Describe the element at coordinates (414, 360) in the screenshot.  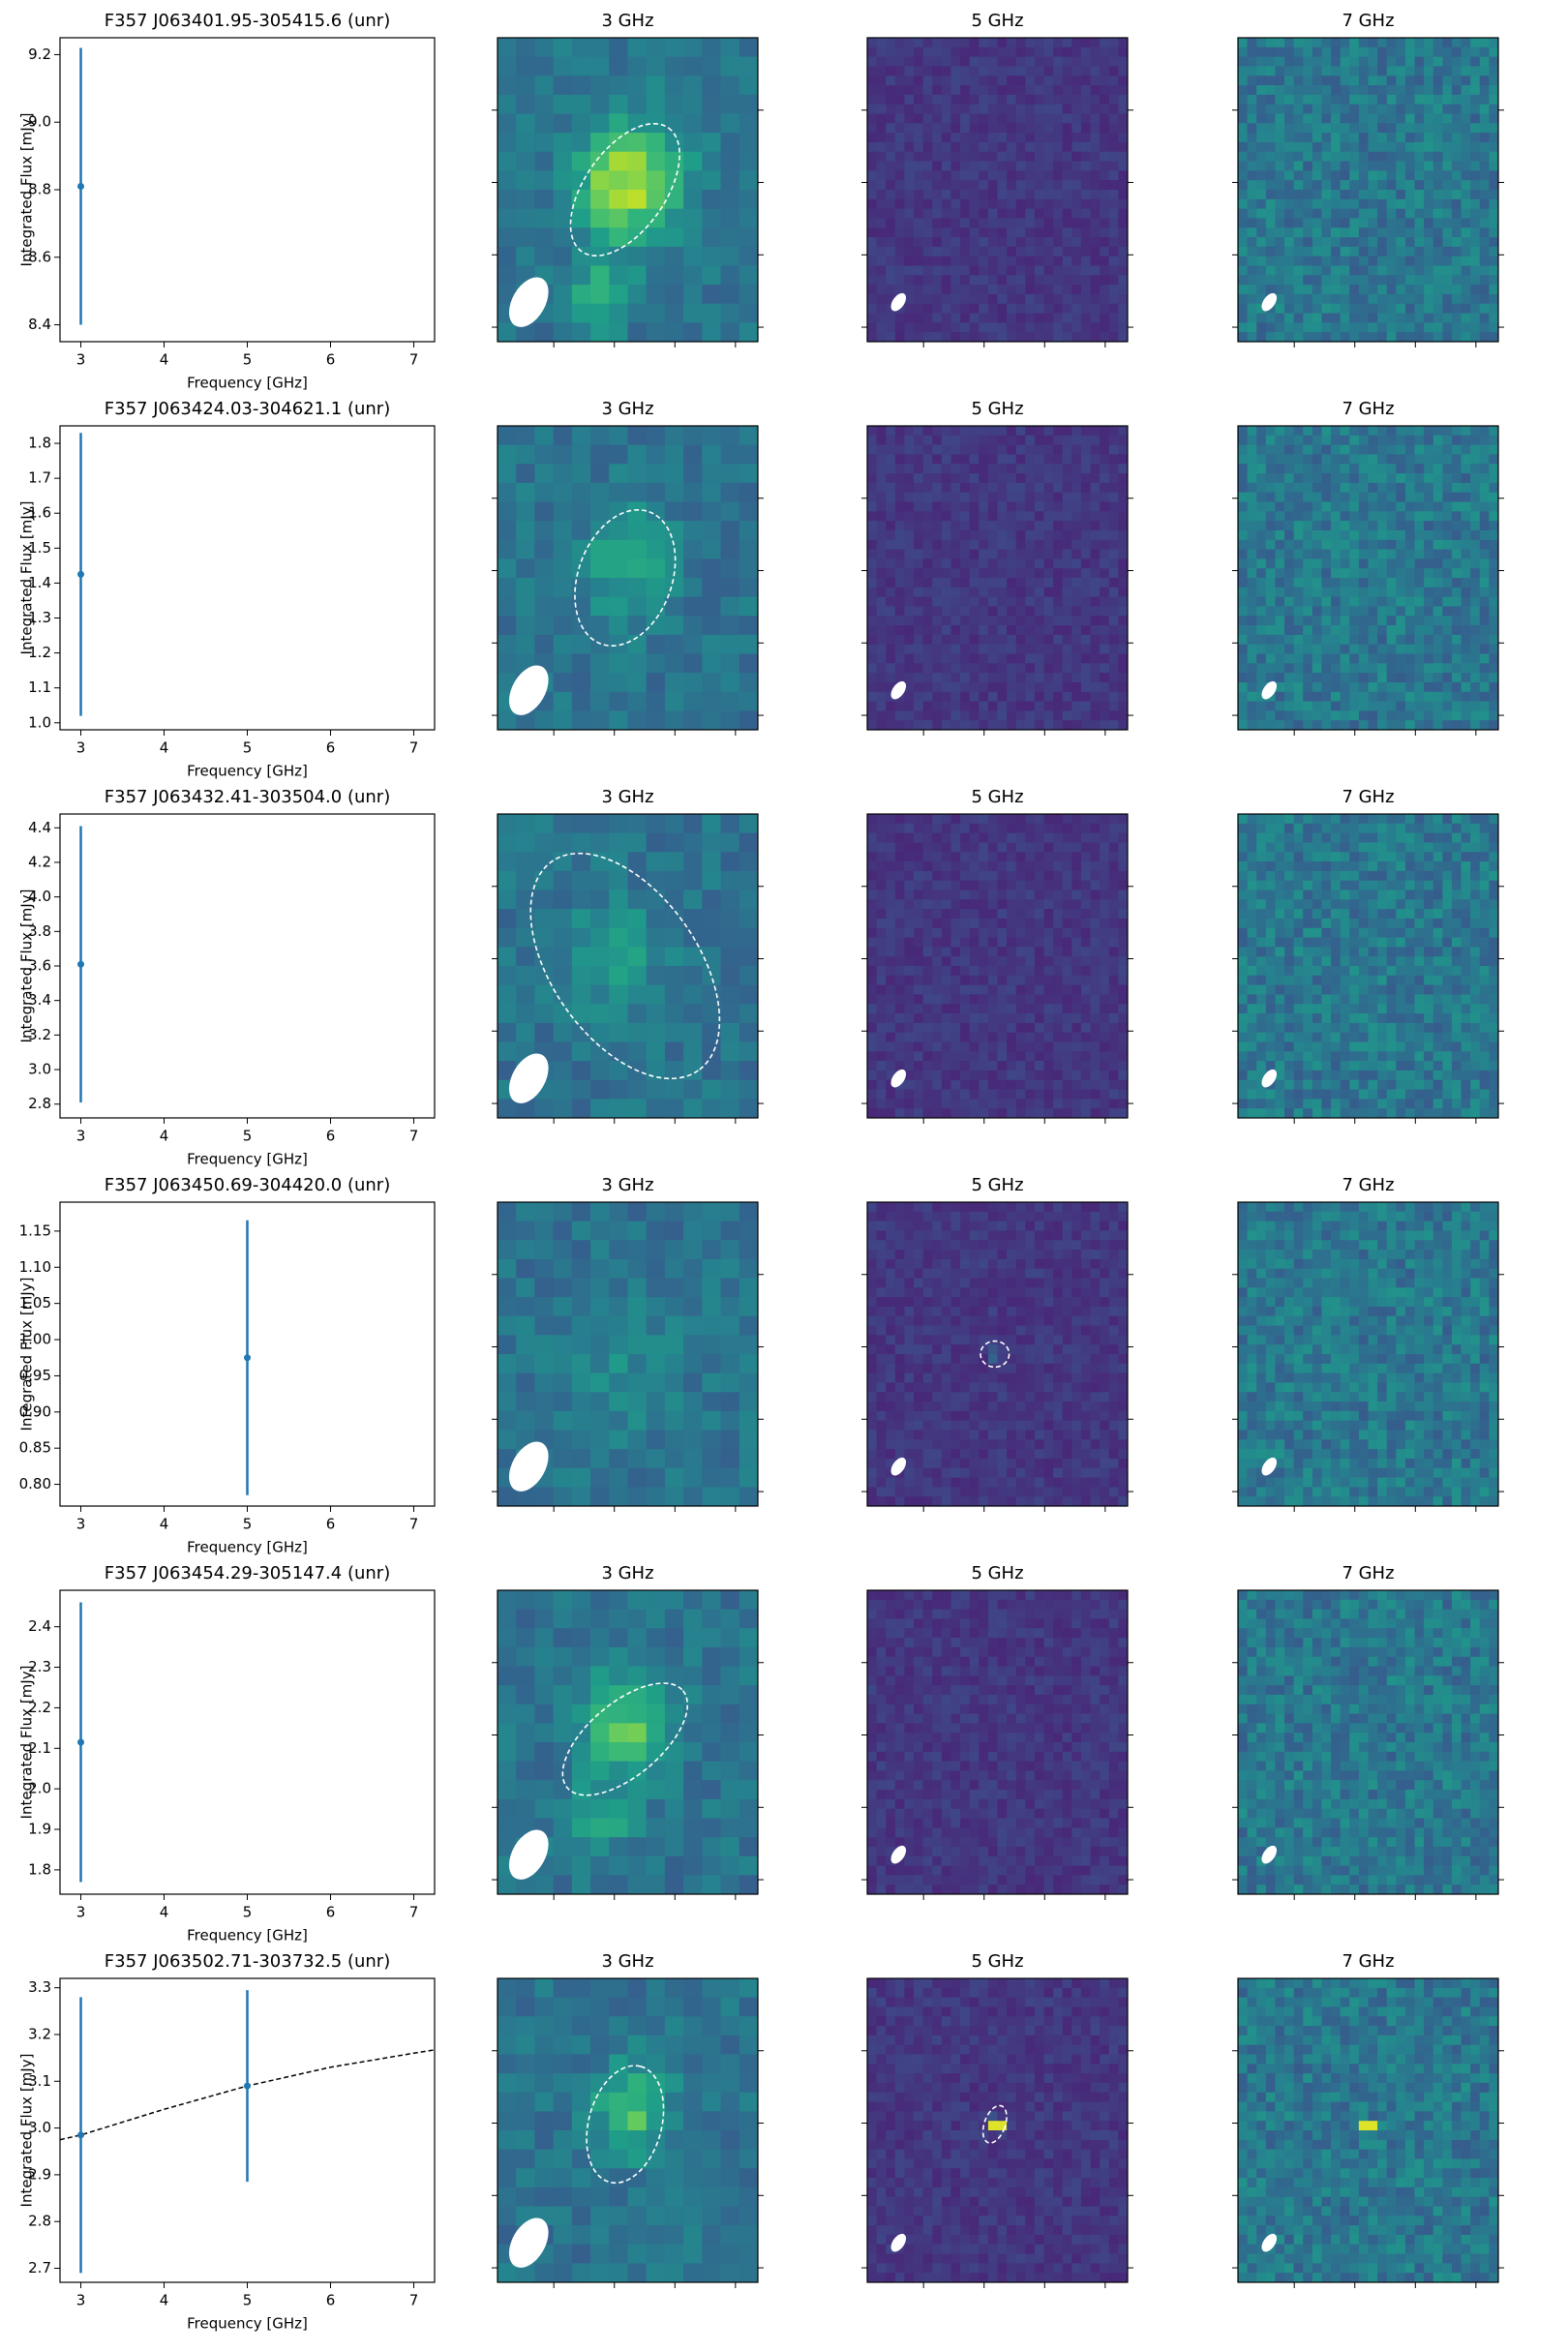
I see `x-tick-label: 7` at that location.